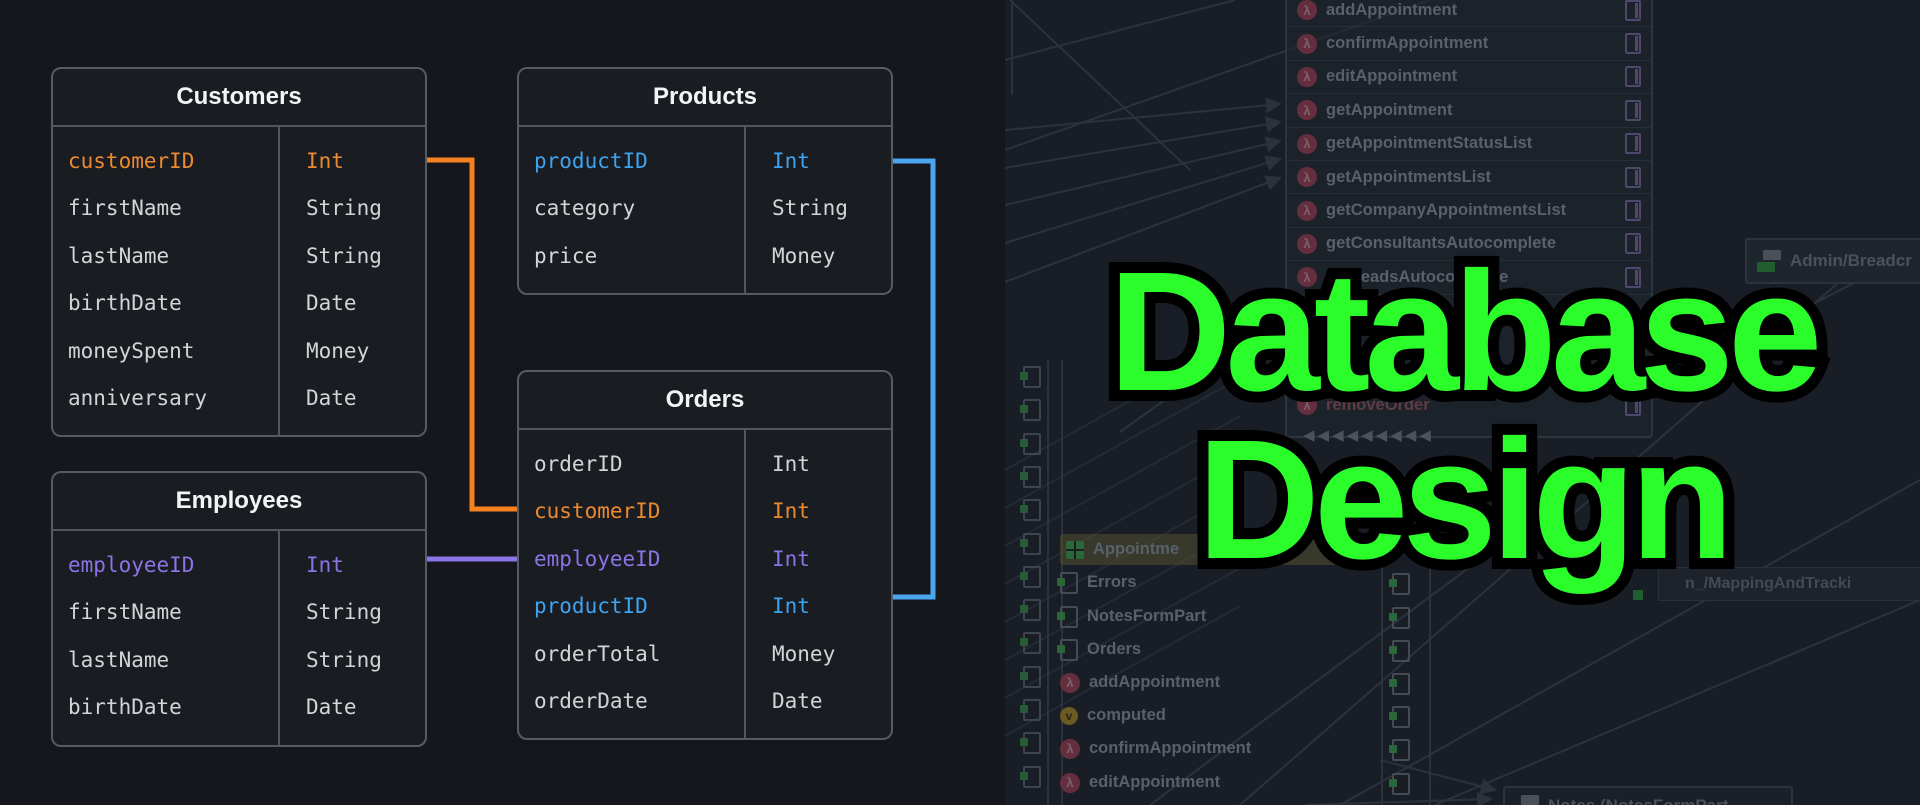 The image size is (1920, 805). Describe the element at coordinates (578, 464) in the screenshot. I see `field-name: orderID` at that location.